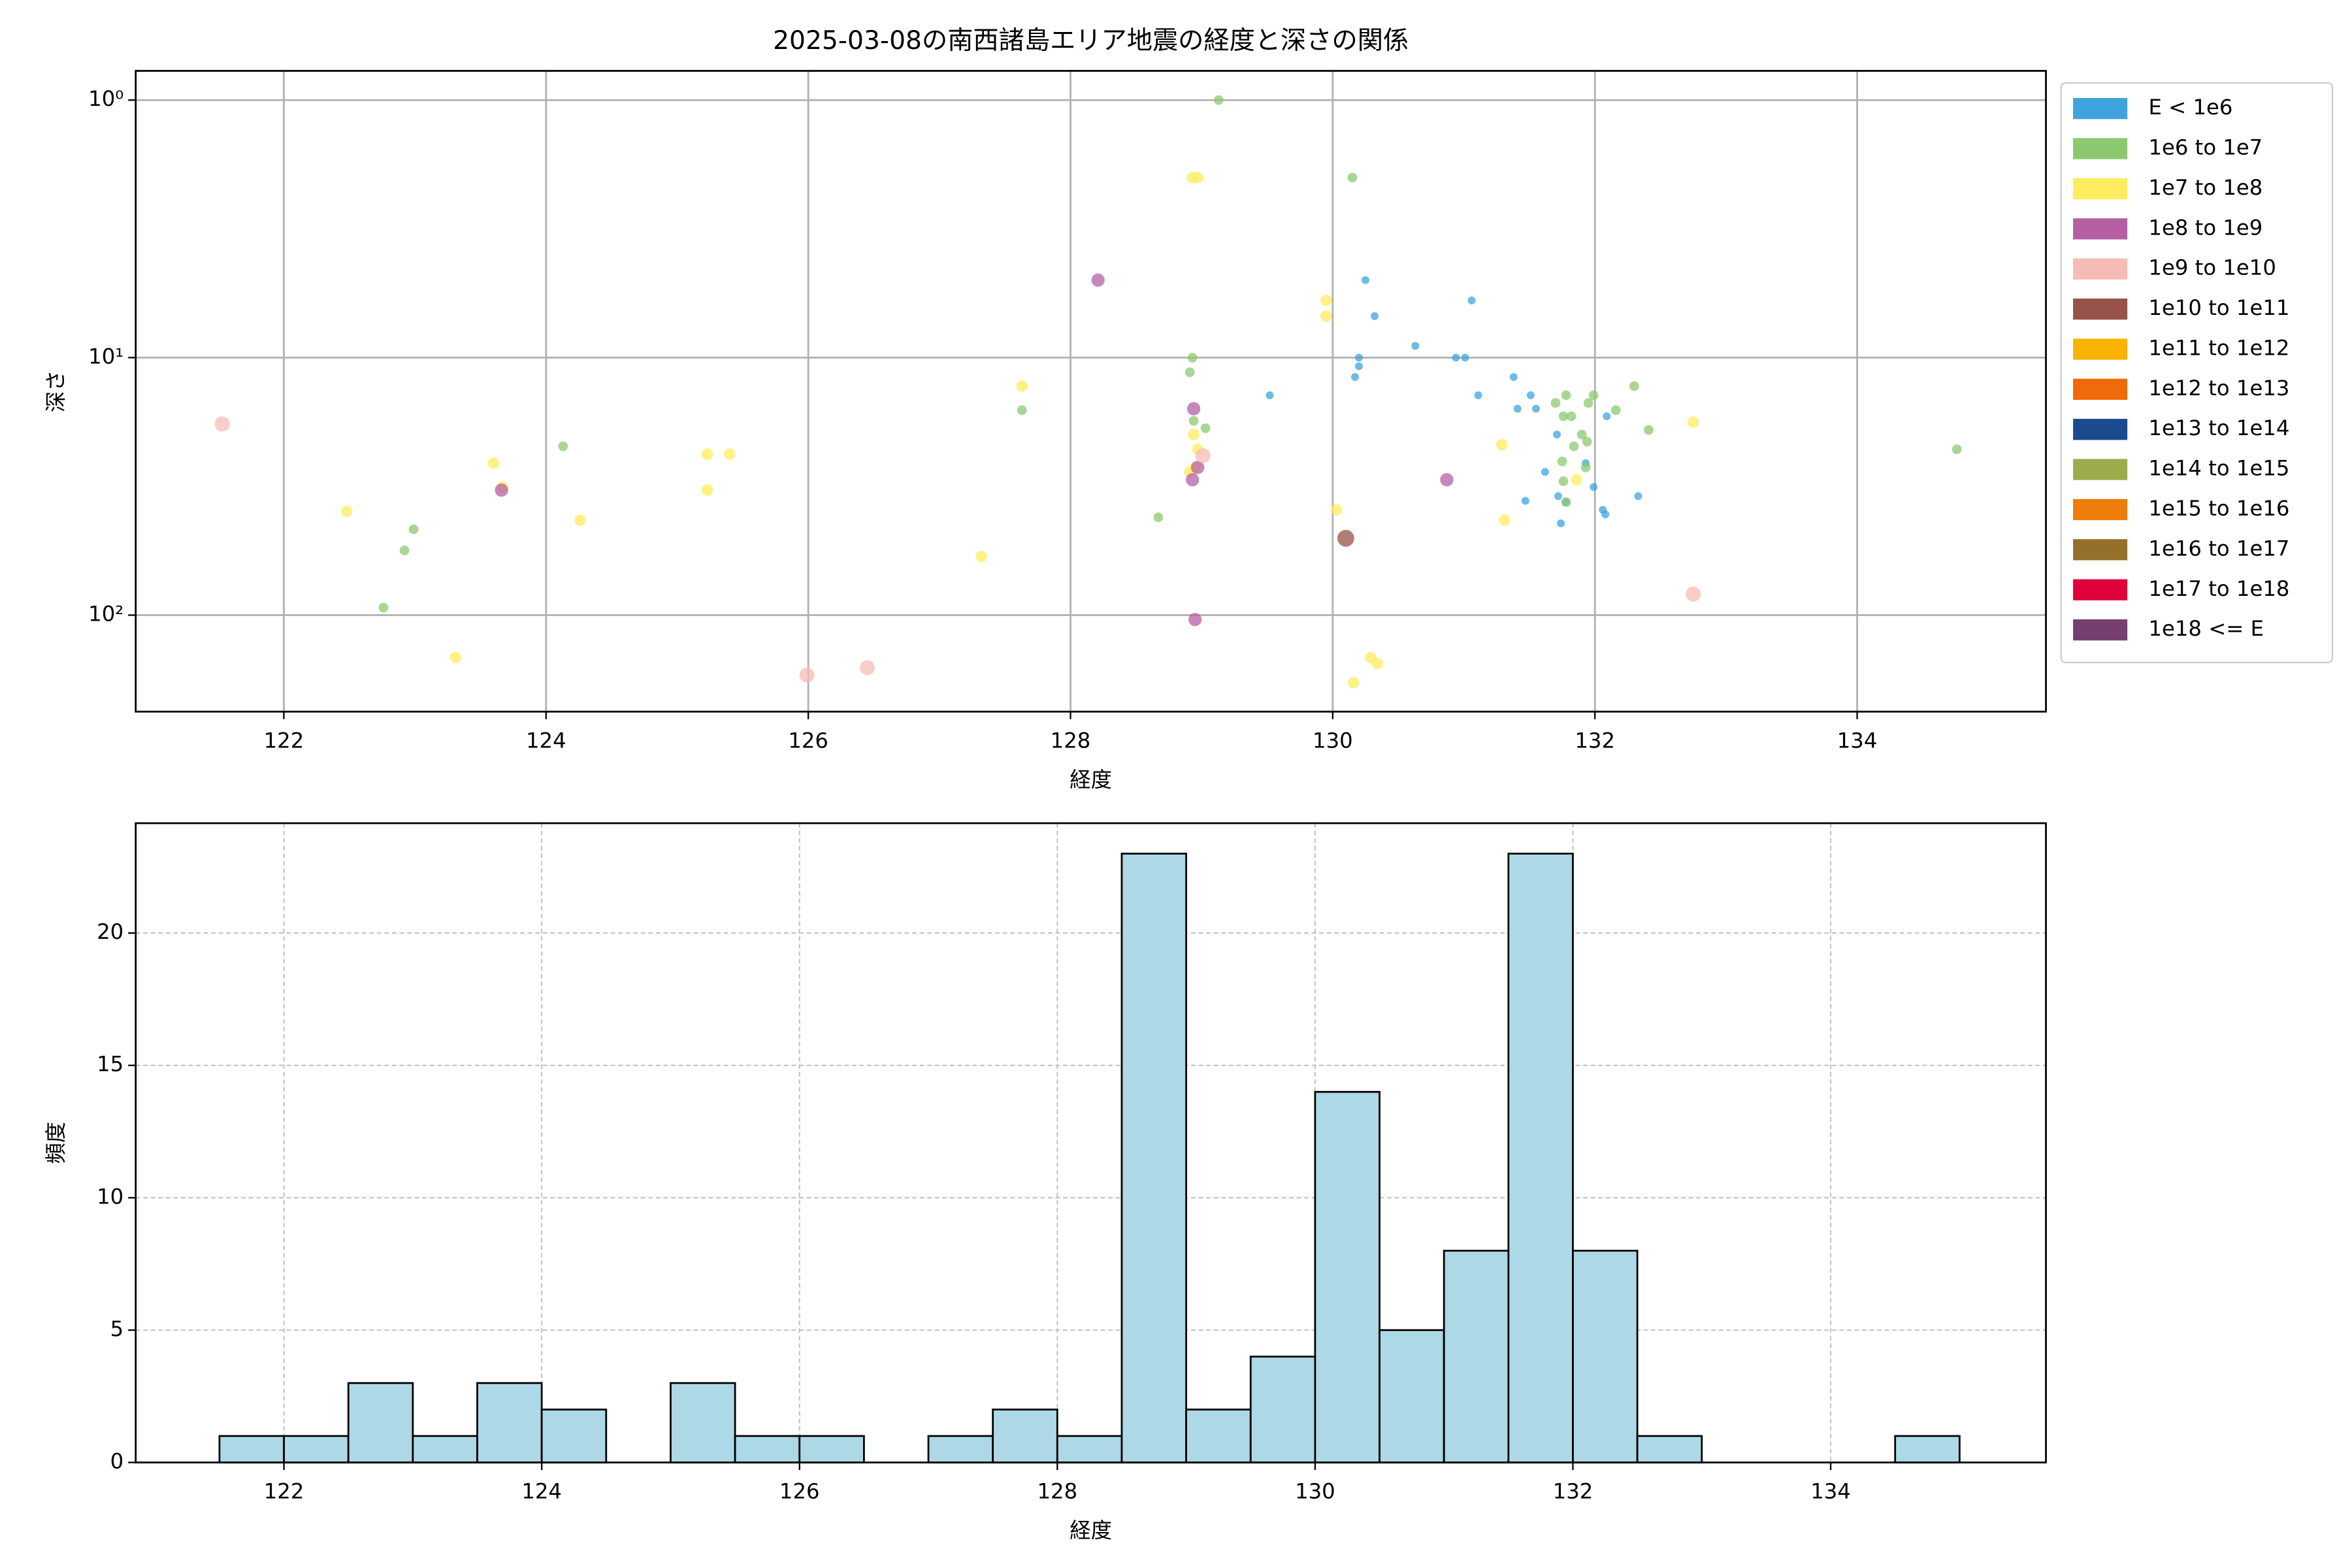 The width and height of the screenshot is (2352, 1568). I want to click on legend-label: 1e10 to 1e11, so click(2218, 307).